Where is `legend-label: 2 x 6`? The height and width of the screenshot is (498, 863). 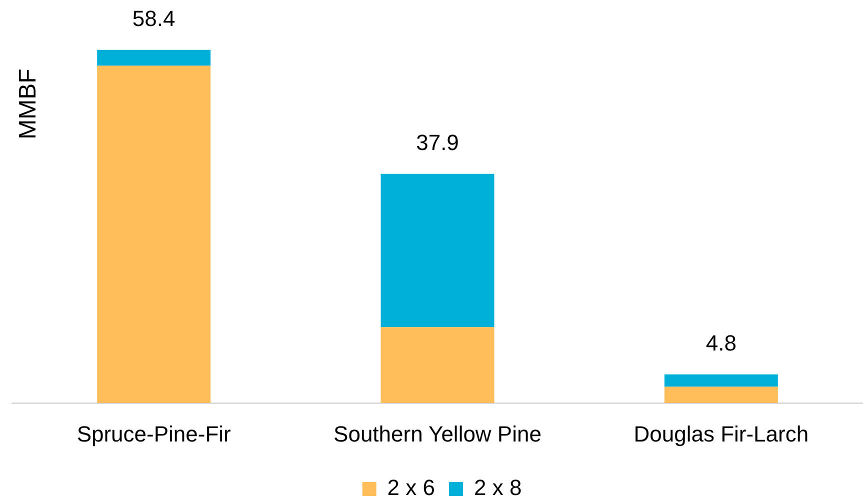
legend-label: 2 x 6 is located at coordinates (411, 486).